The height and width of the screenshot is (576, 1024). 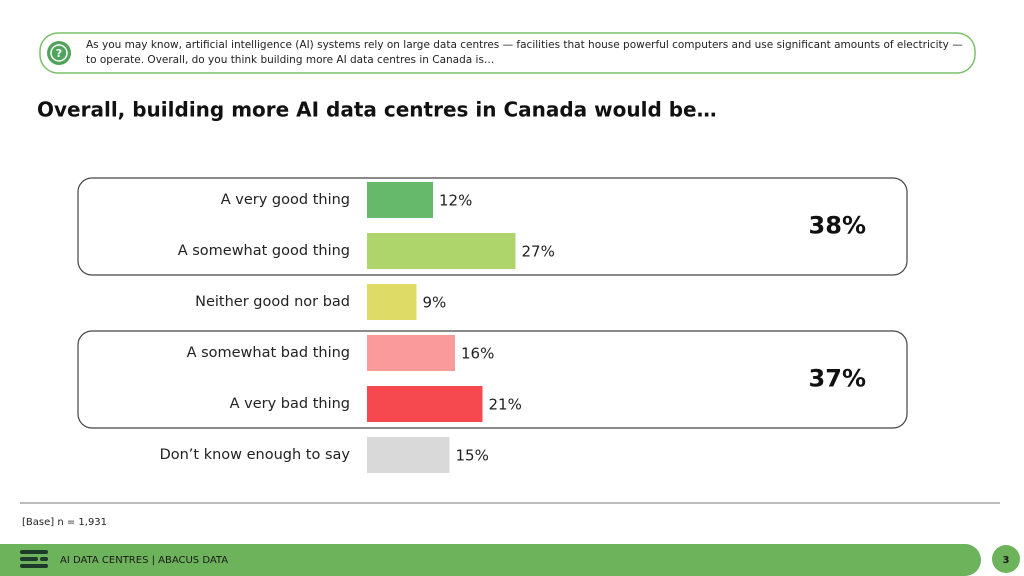 I want to click on value-label: 15%, so click(x=472, y=456).